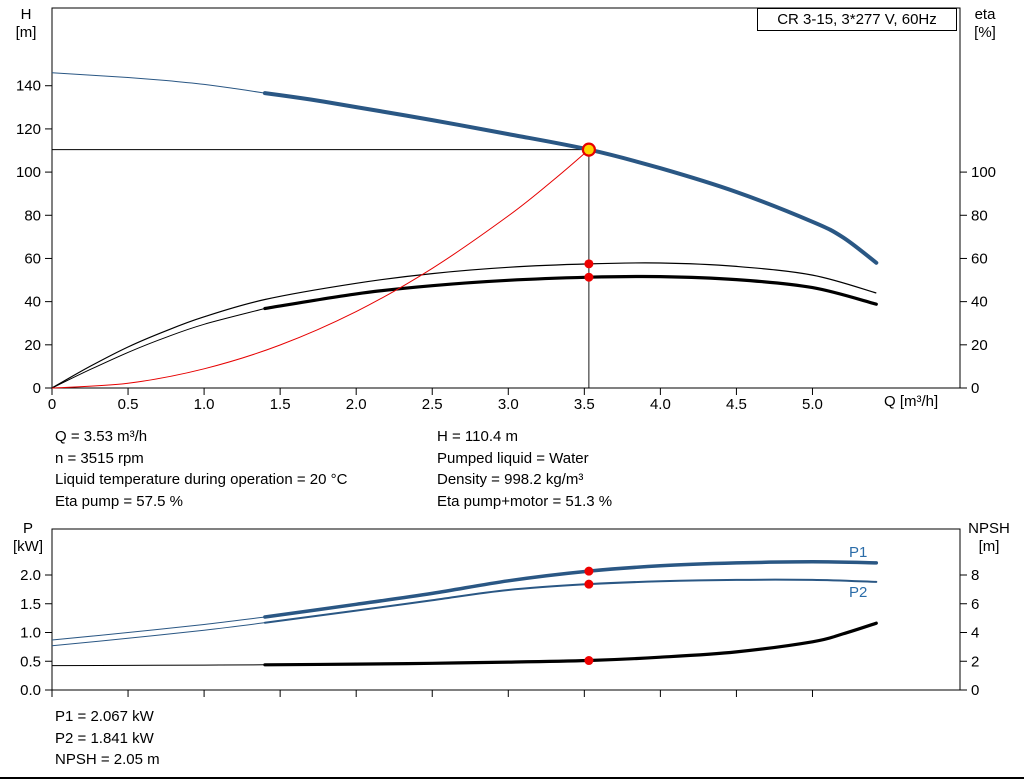  What do you see at coordinates (280, 404) in the screenshot?
I see `x-axis-tick-label: 1.5` at bounding box center [280, 404].